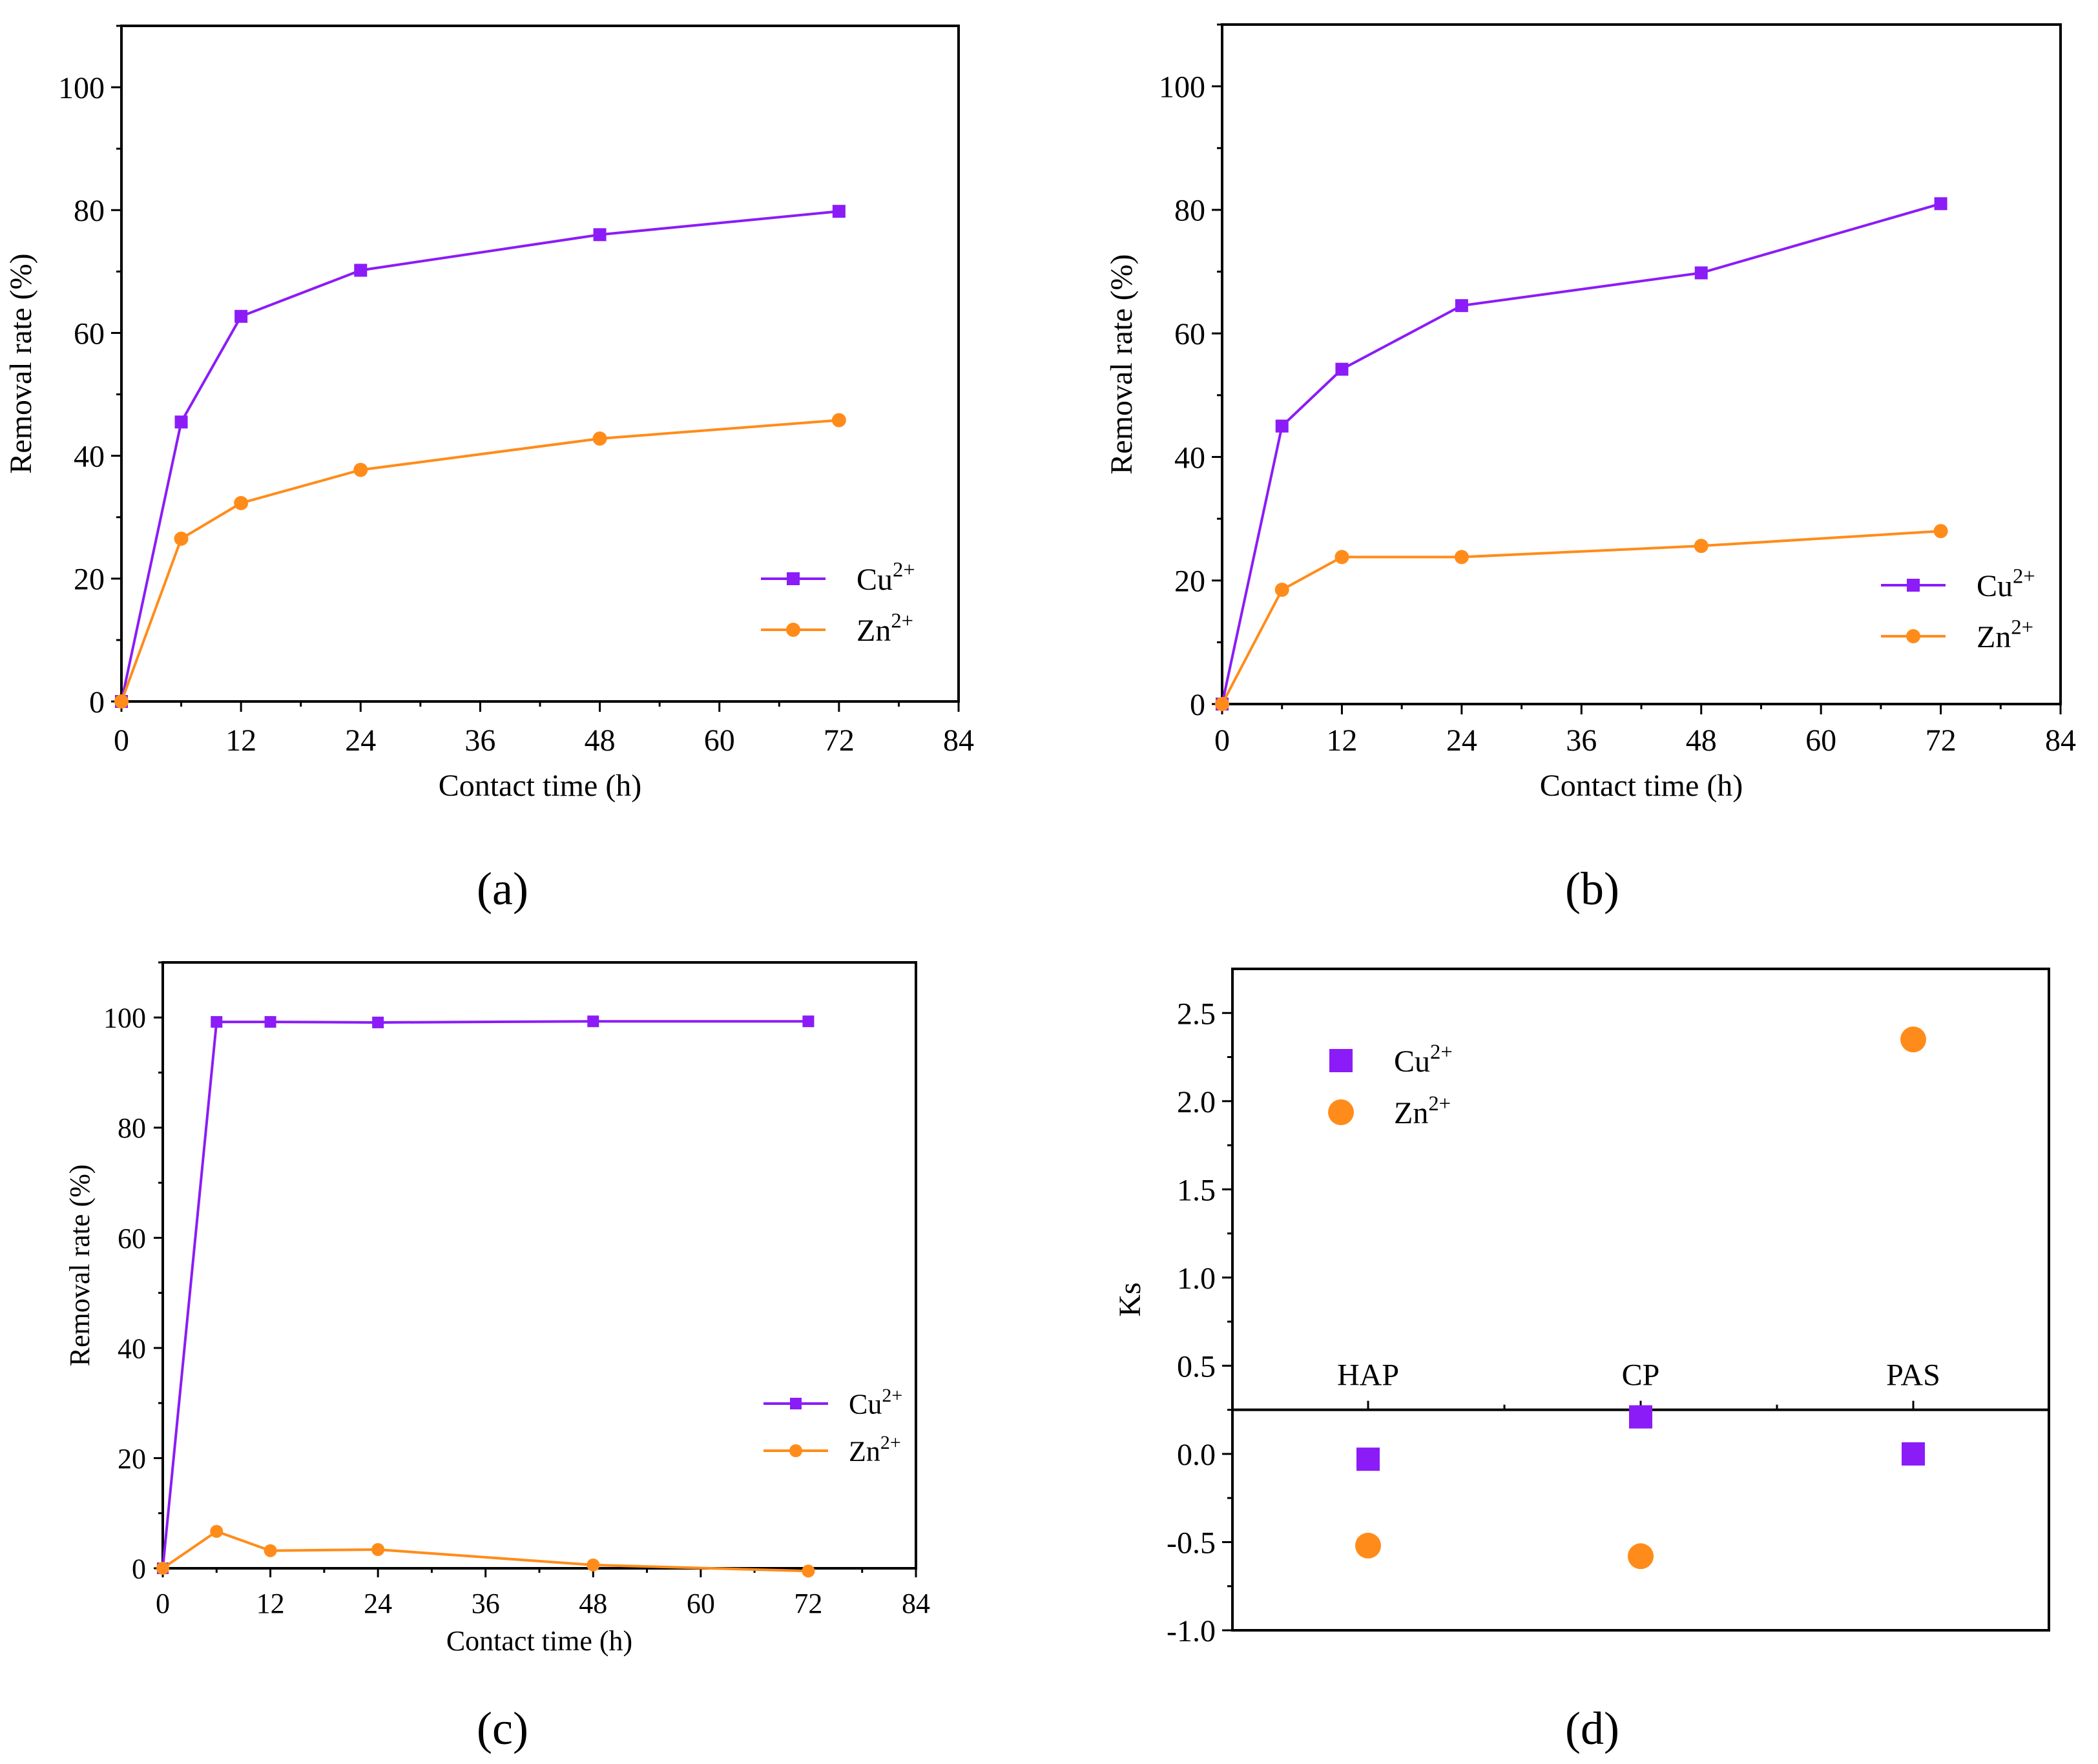 The width and height of the screenshot is (2098, 1764). What do you see at coordinates (1592, 889) in the screenshot?
I see `panel-label-b: (b)` at bounding box center [1592, 889].